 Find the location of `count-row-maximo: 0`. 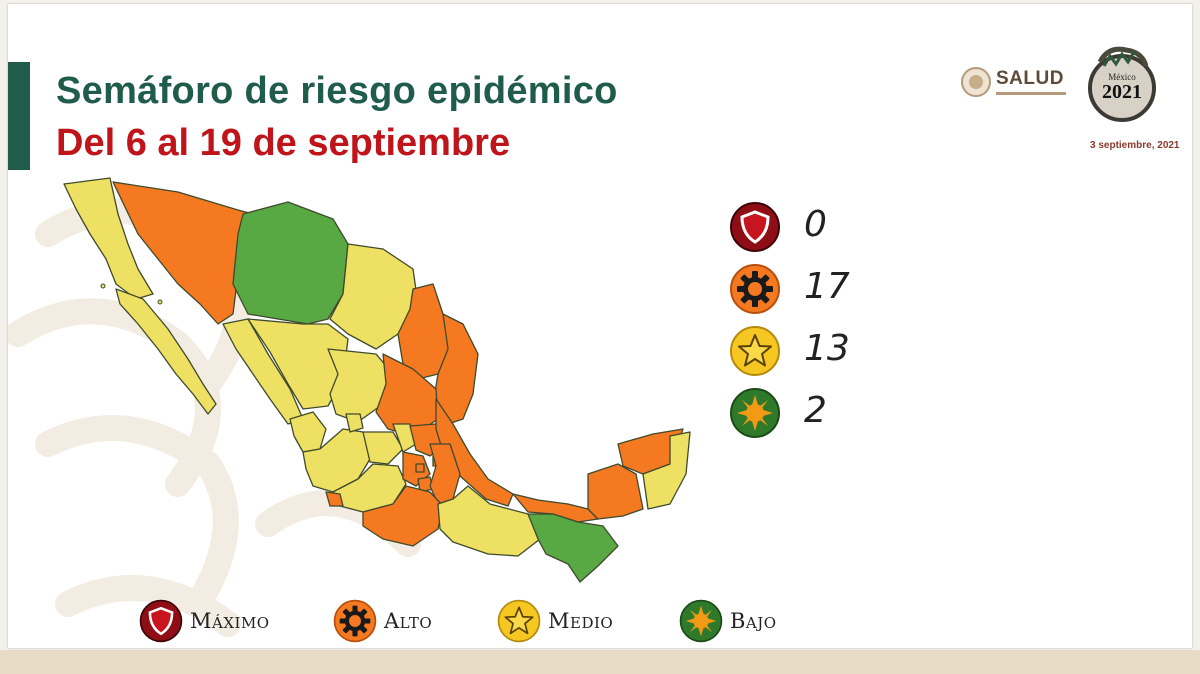

count-row-maximo: 0 is located at coordinates (828, 226).